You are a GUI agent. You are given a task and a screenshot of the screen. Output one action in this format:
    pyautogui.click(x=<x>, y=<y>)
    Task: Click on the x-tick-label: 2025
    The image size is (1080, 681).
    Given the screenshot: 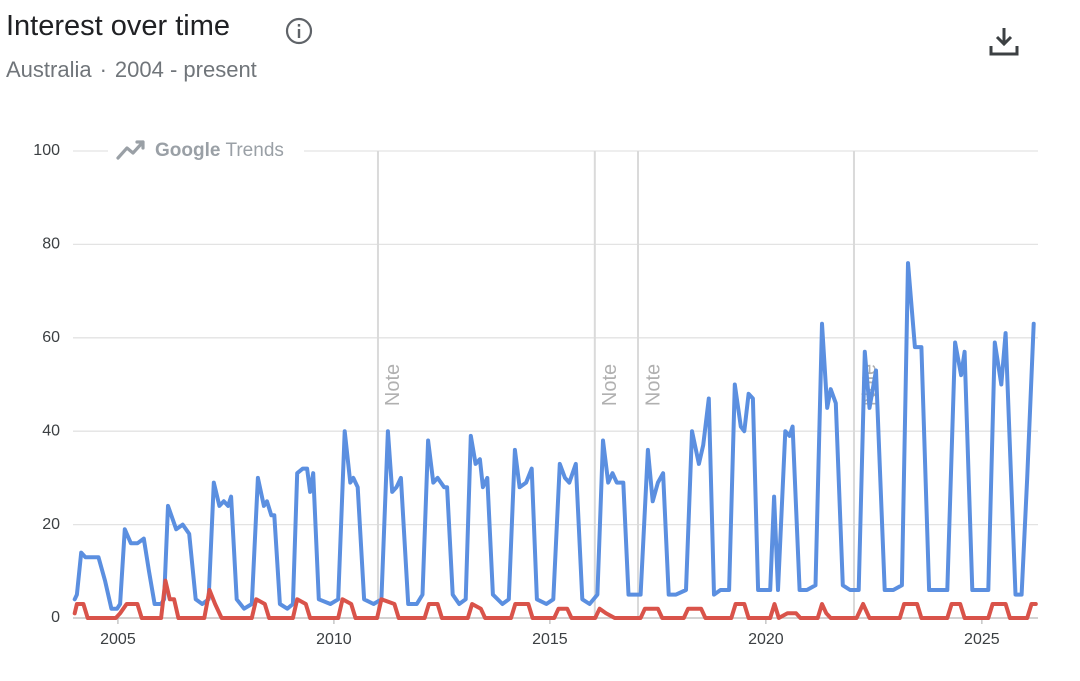 What is the action you would take?
    pyautogui.click(x=982, y=639)
    